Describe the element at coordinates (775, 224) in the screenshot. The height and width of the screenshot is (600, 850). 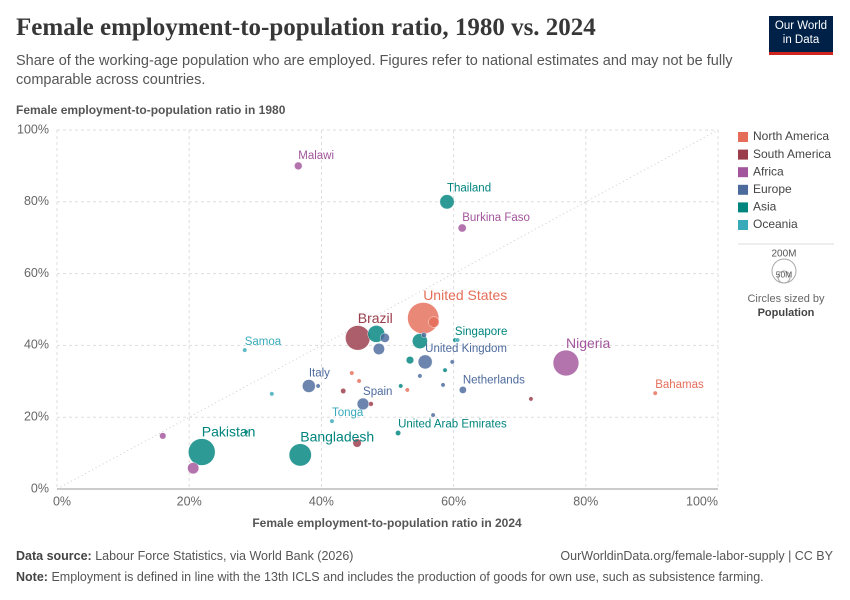
I see `legend-label: Oceania` at that location.